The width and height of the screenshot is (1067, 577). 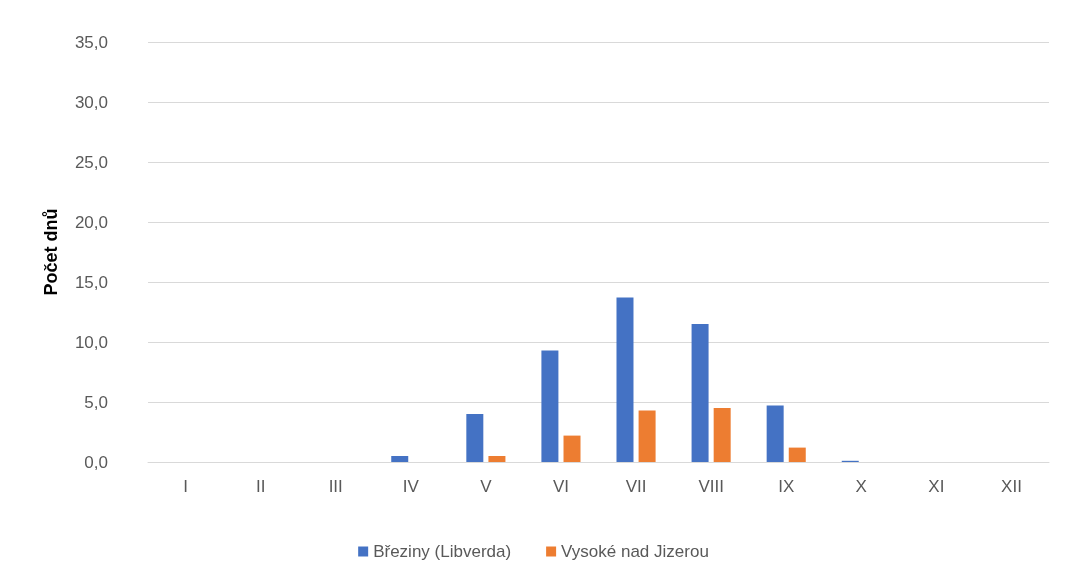 What do you see at coordinates (91, 282) in the screenshot?
I see `y-tick-label: 15,0` at bounding box center [91, 282].